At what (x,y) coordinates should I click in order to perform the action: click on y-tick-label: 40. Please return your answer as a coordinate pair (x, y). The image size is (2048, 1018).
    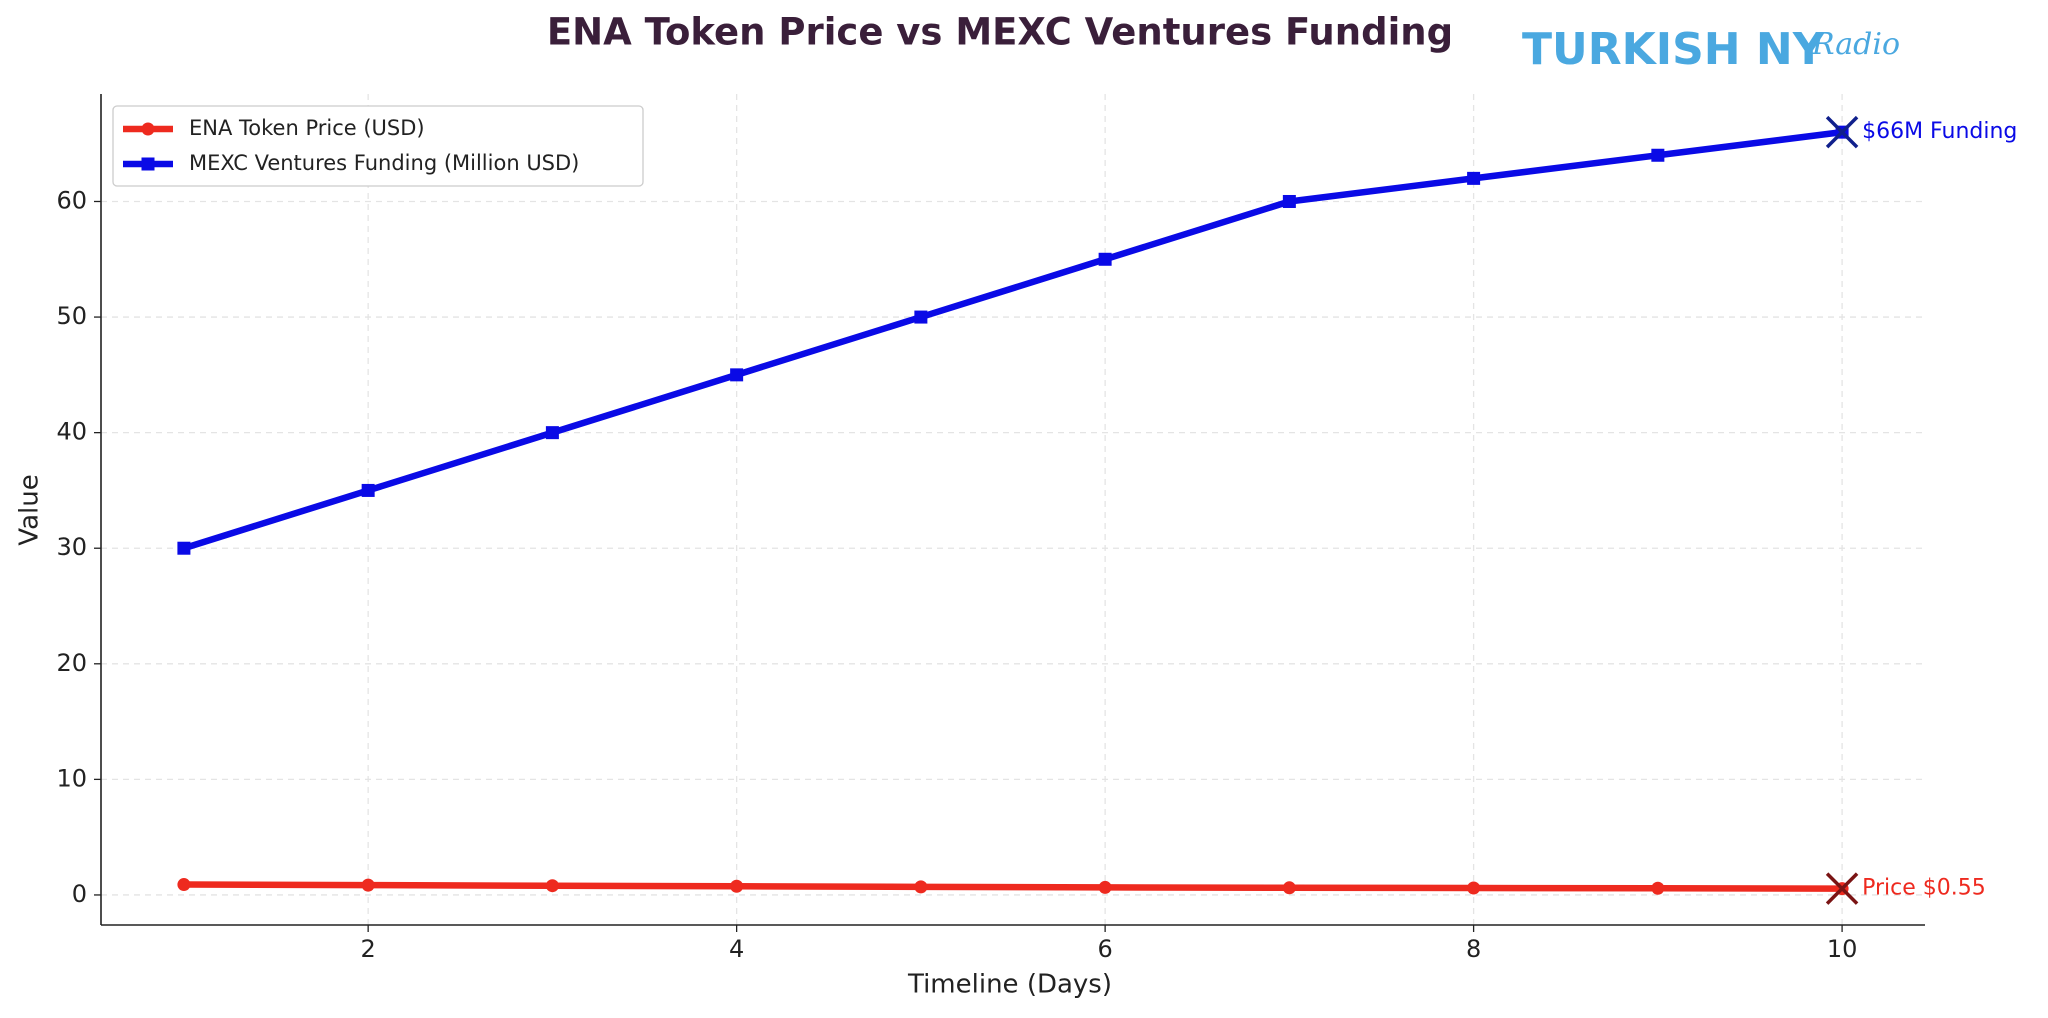
    Looking at the image, I should click on (71, 432).